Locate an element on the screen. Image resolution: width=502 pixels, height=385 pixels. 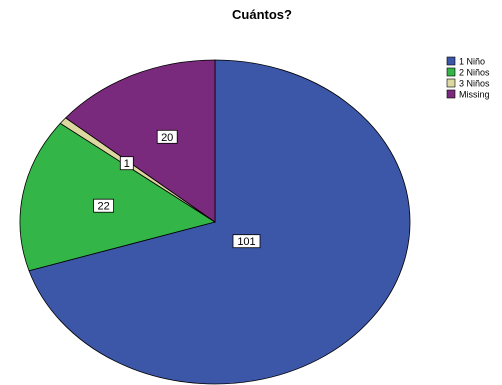
data-label-text: 22 is located at coordinates (103, 207).